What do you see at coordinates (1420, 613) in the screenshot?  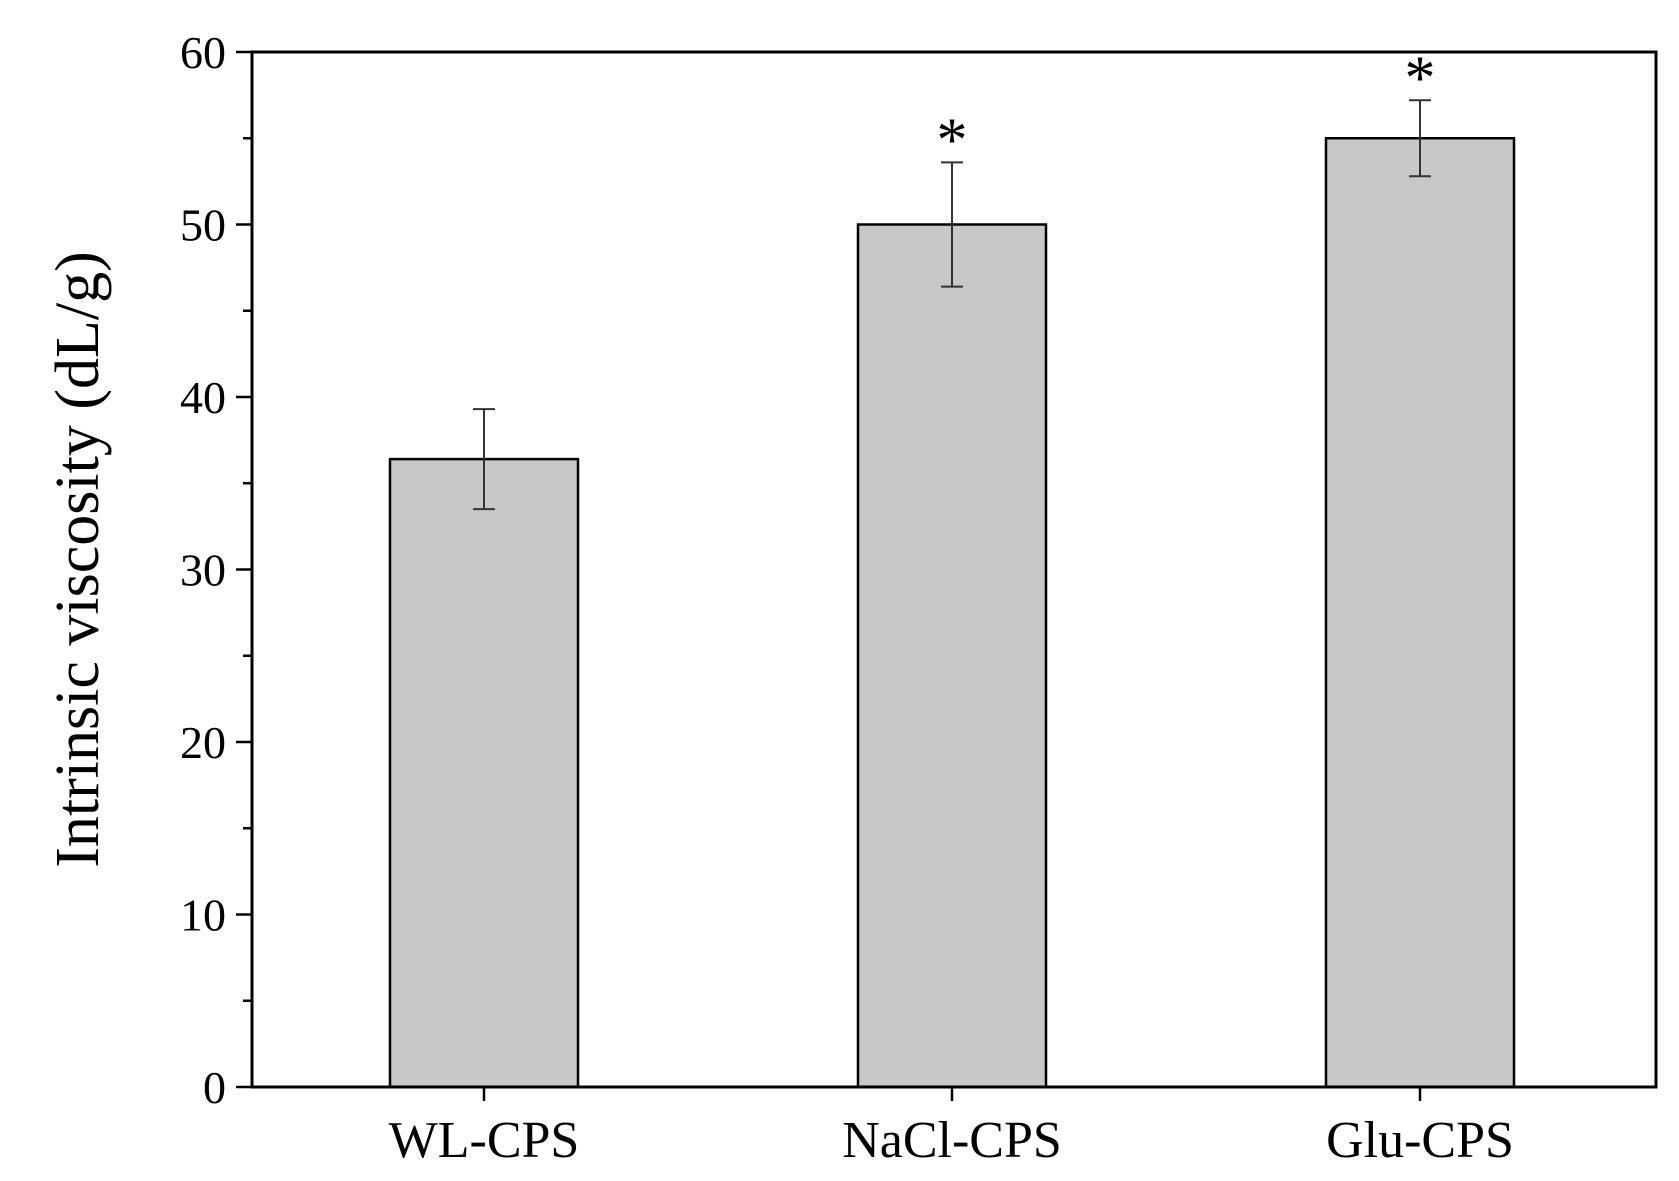 I see `bar-glu-cps` at bounding box center [1420, 613].